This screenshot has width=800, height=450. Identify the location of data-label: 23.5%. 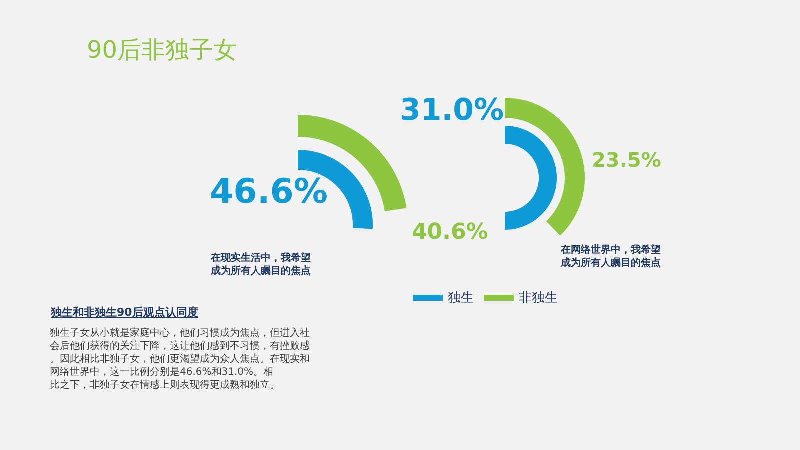
(627, 160).